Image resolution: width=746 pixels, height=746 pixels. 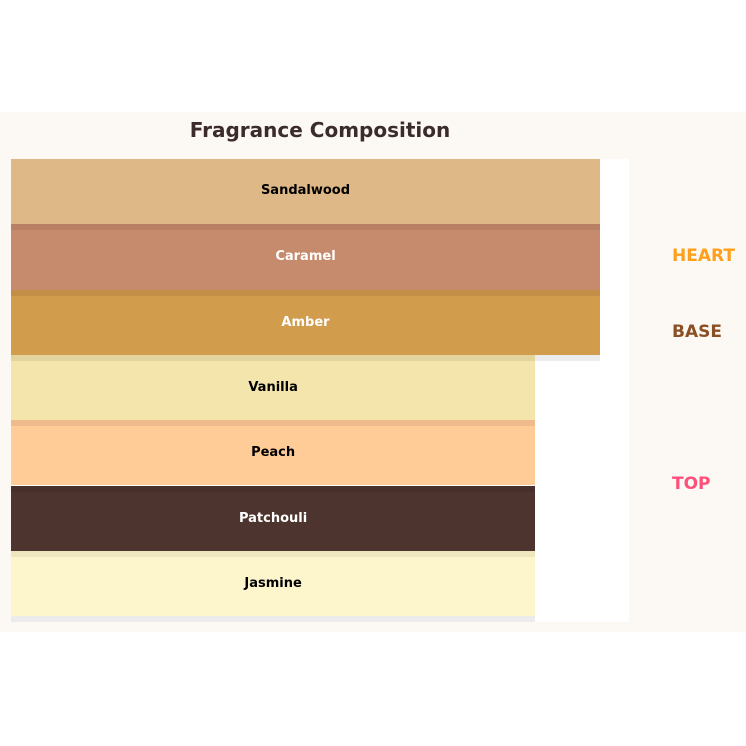 I want to click on bar-label: Patchouli, so click(x=273, y=518).